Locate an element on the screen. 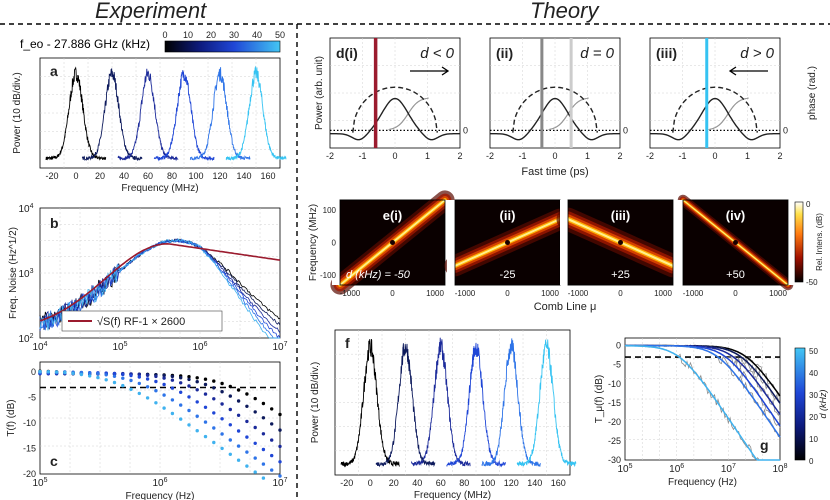 The width and height of the screenshot is (830, 500). legend-label: √S(f) RF-1 × 2600 is located at coordinates (141, 322).